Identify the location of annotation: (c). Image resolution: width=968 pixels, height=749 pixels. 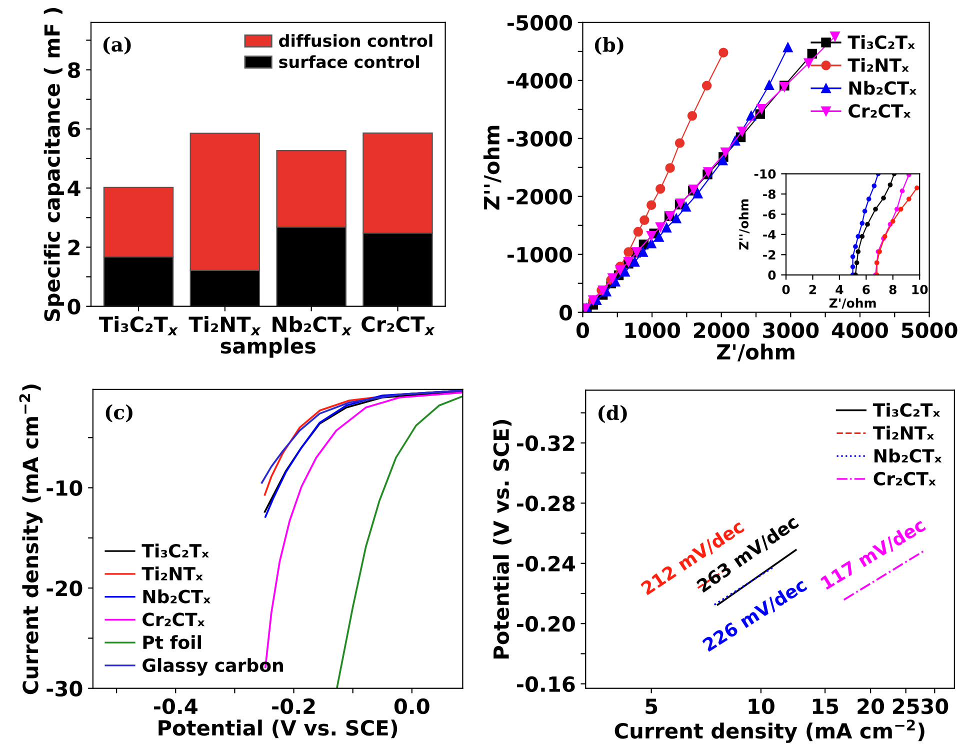
(119, 413).